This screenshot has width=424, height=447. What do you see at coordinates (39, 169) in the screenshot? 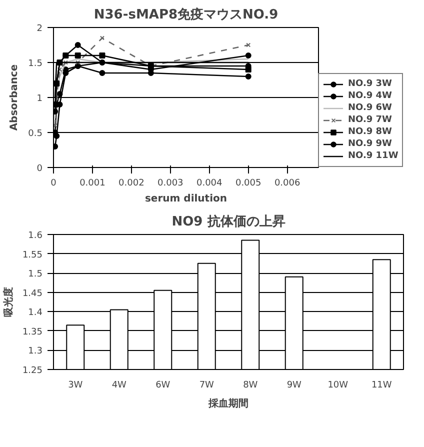
I see `y-tick-label: 0` at bounding box center [39, 169].